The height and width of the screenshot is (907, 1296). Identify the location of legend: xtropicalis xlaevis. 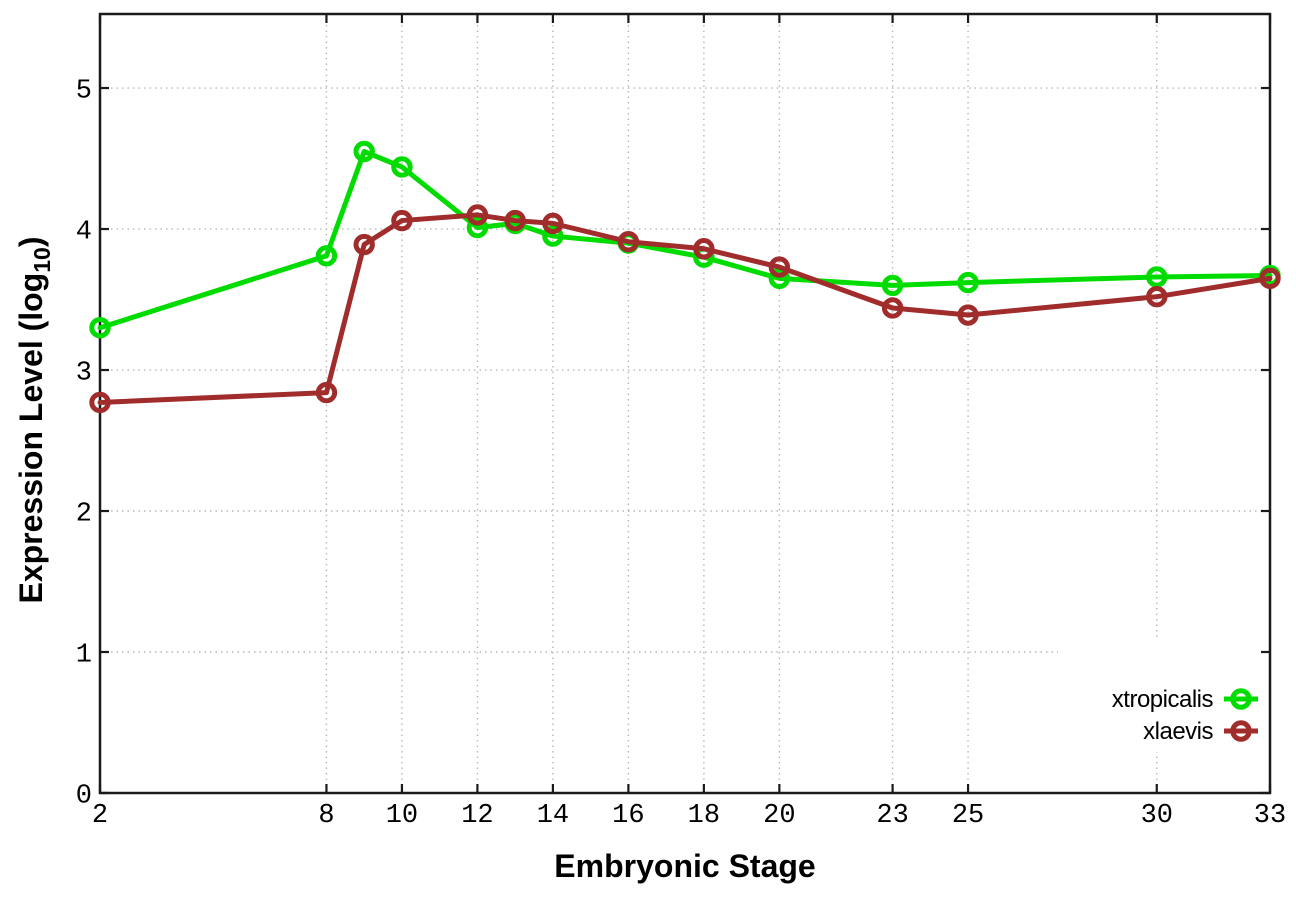
(1185, 715).